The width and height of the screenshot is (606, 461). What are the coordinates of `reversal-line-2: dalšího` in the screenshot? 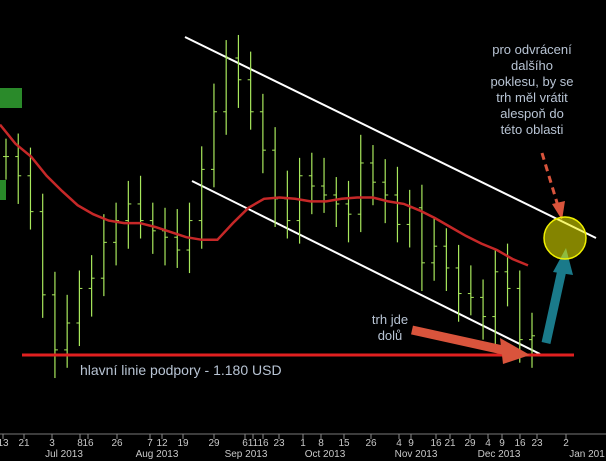 It's located at (532, 65).